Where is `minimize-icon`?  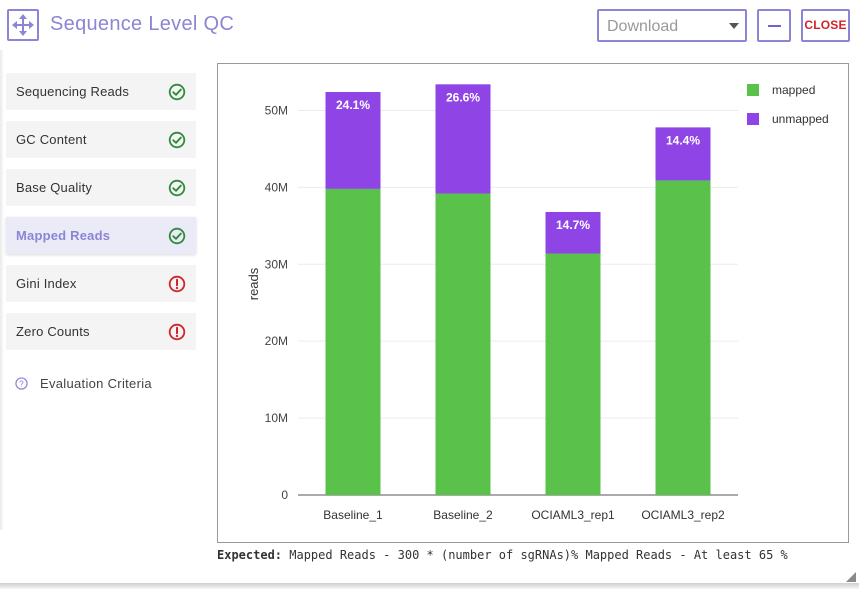 minimize-icon is located at coordinates (774, 26).